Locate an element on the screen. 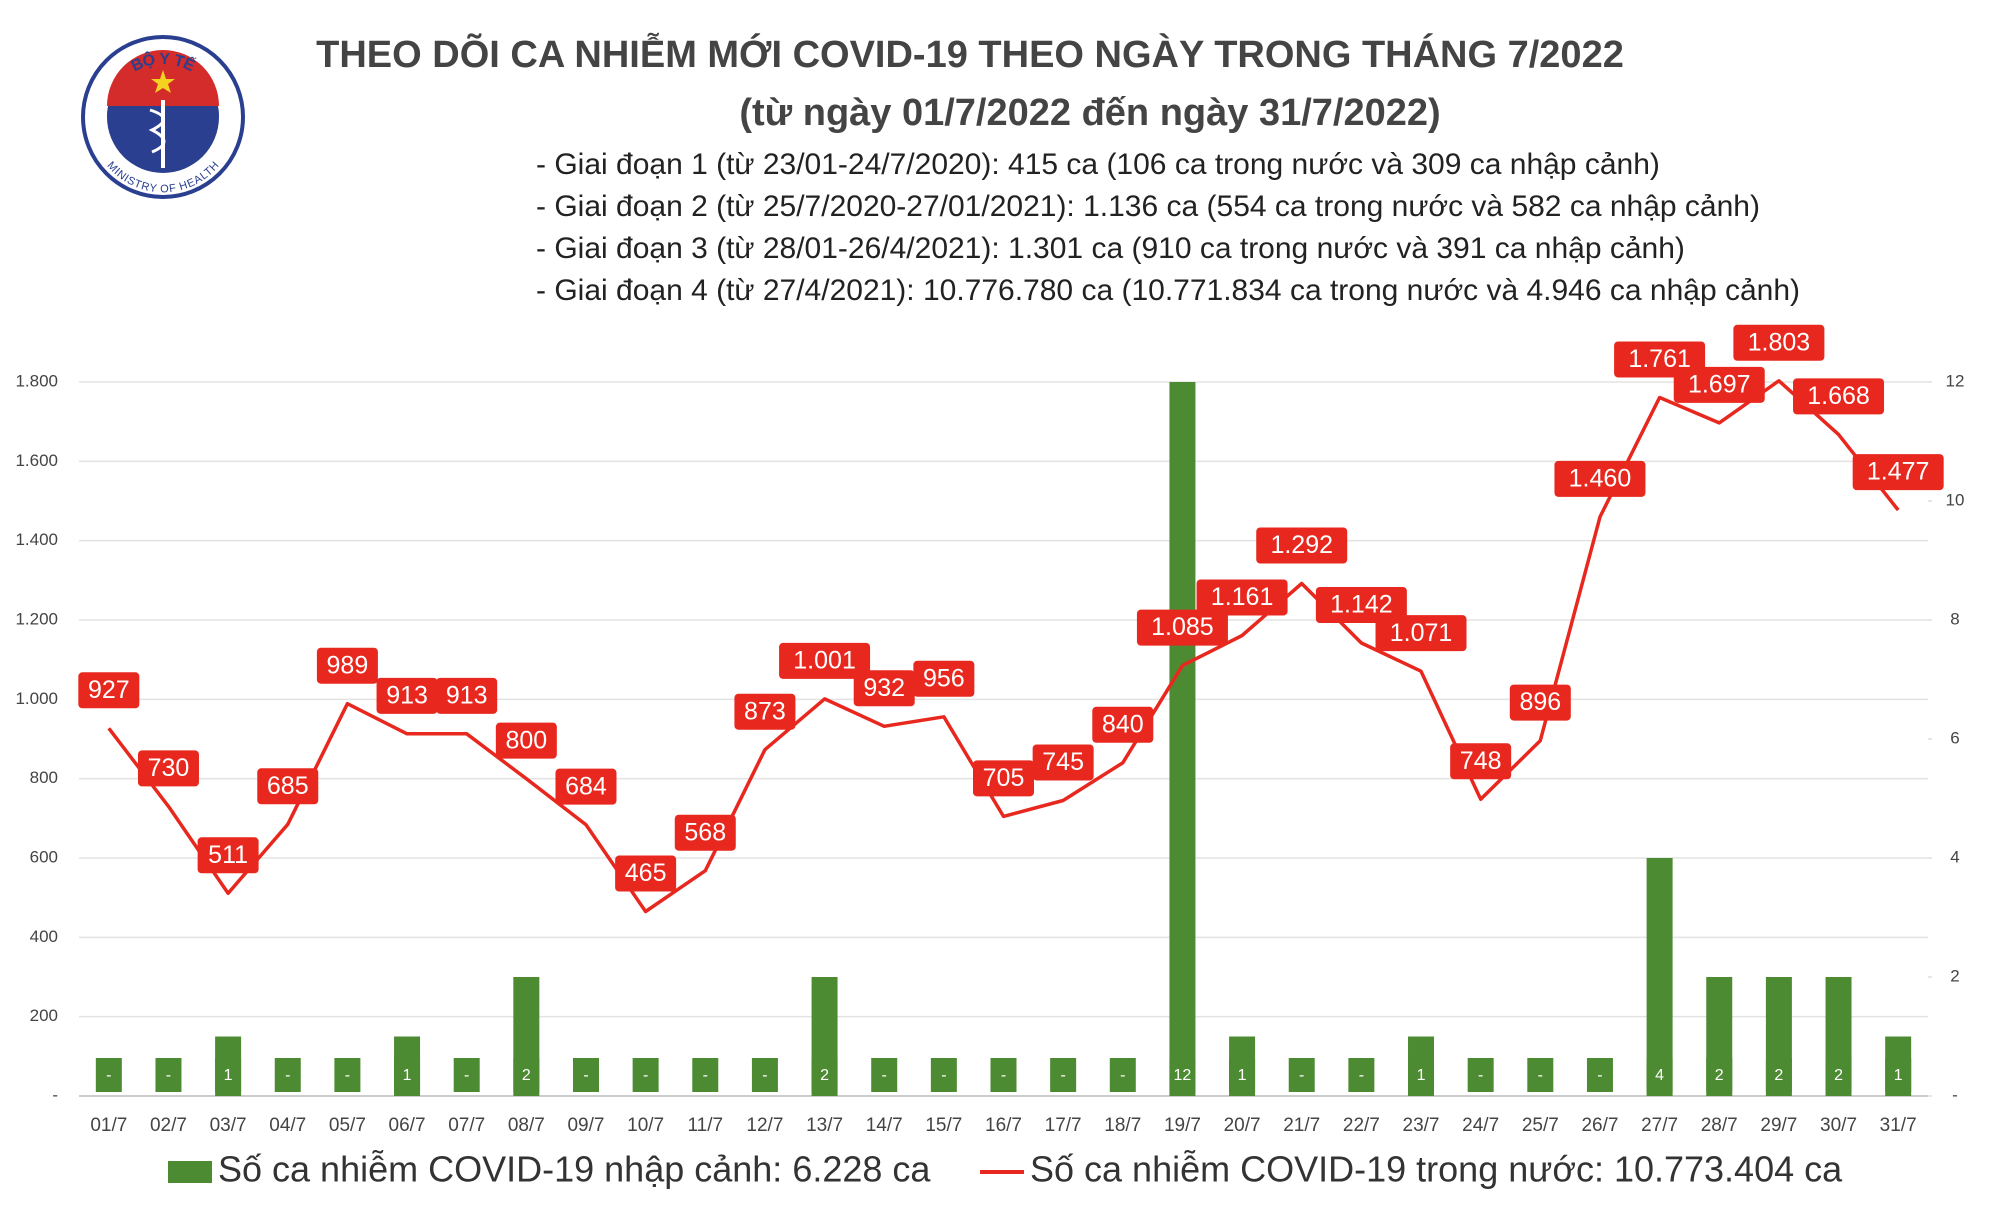 This screenshot has width=2000, height=1208. data-label: 1.668 is located at coordinates (1838, 396).